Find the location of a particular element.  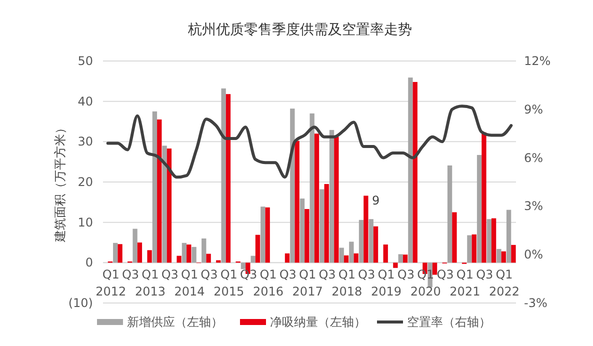

y-tick-label: 40 is located at coordinates (85, 101).